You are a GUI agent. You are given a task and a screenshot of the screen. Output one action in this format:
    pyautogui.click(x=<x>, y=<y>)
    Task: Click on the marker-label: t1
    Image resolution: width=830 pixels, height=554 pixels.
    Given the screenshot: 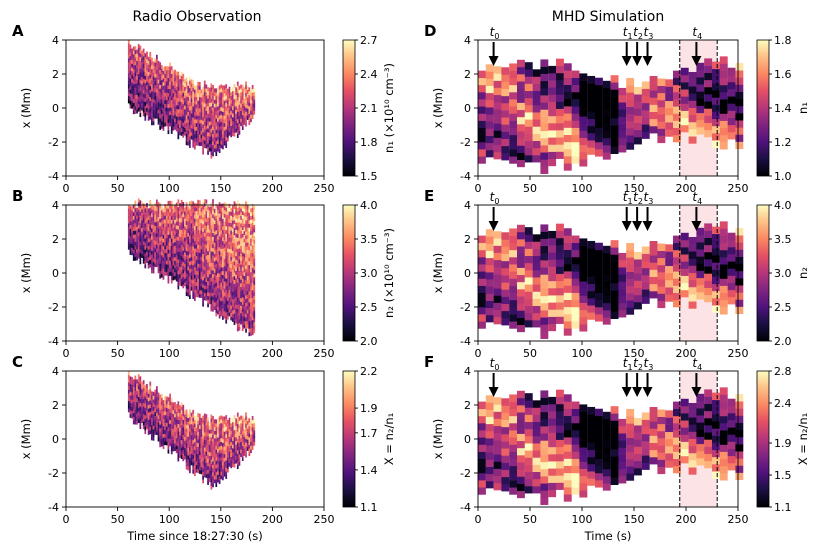 What is the action you would take?
    pyautogui.click(x=628, y=33)
    